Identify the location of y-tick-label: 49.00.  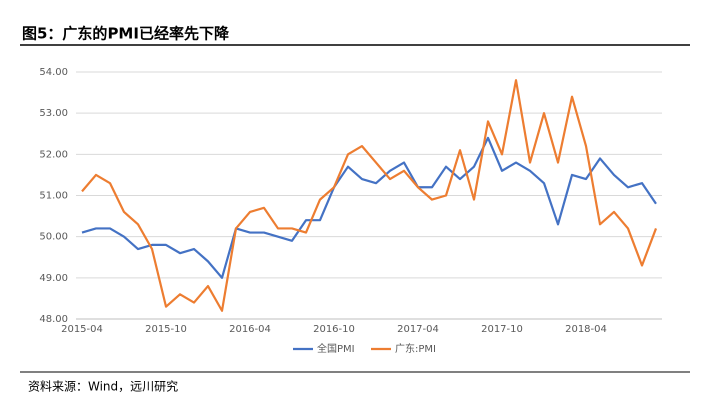
(53, 278).